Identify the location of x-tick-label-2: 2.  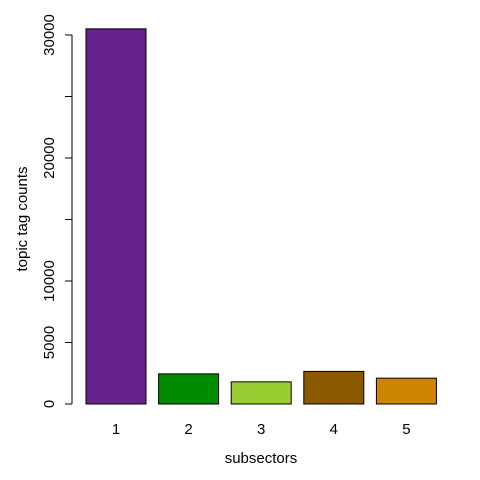
(188, 429).